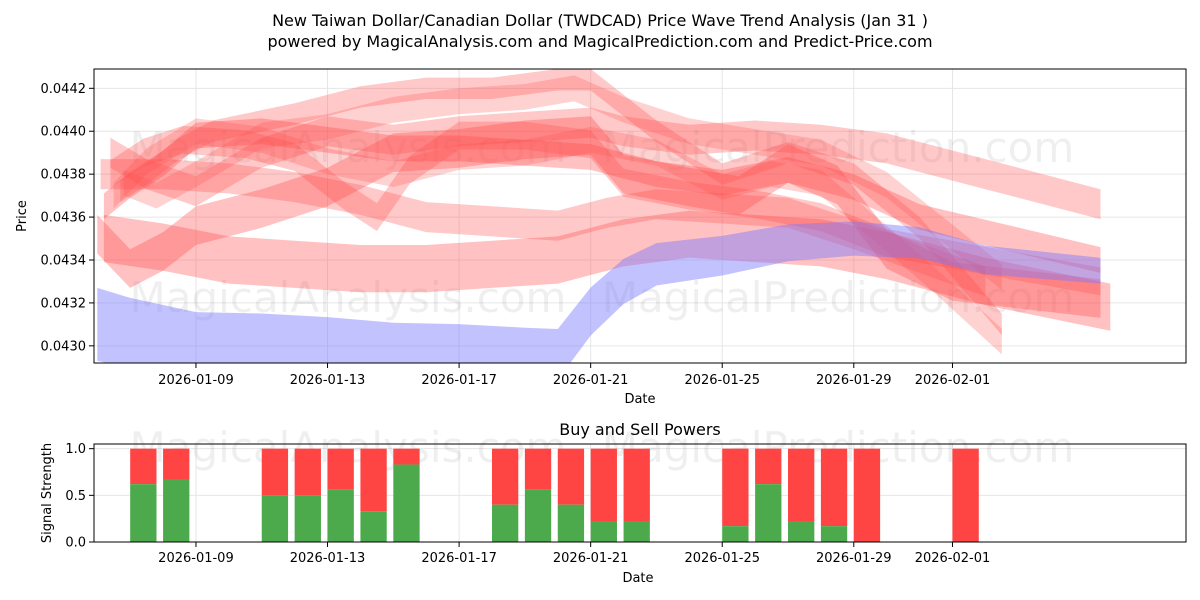 Image resolution: width=1200 pixels, height=600 pixels. I want to click on signal-x-tick-label: 2026-01-09, so click(196, 558).